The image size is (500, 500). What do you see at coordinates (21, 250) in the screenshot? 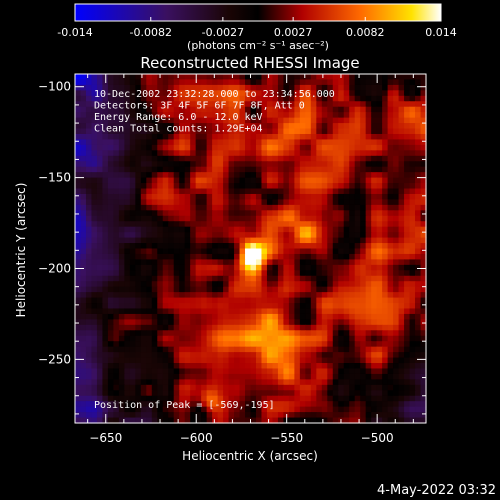
I see `y-axis-label: Heliocentric Y (arcsec)` at bounding box center [21, 250].